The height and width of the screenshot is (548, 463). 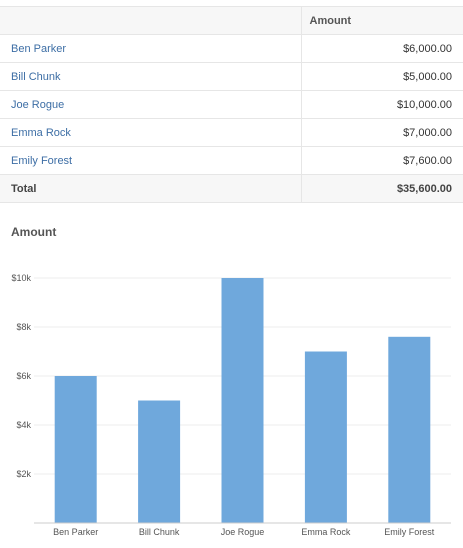 I want to click on y-tick-label: $6k, so click(x=23, y=376).